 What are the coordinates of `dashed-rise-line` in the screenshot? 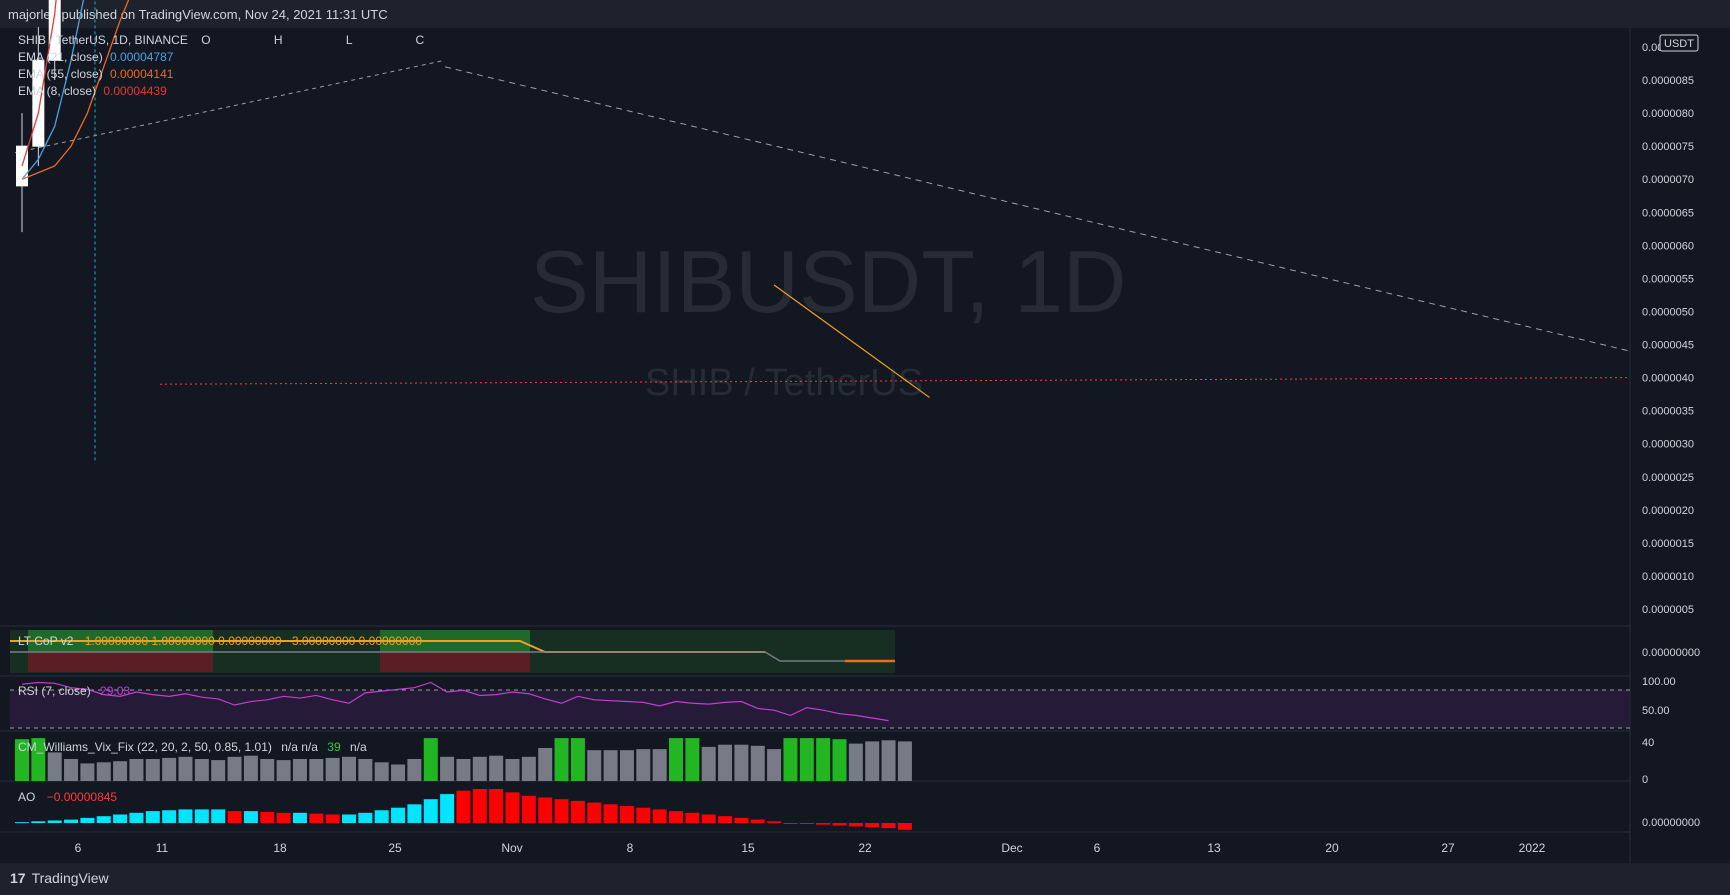 It's located at (230, 106).